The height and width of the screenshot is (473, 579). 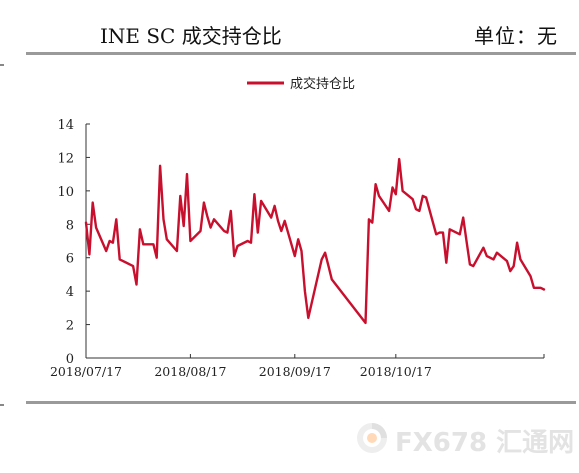 I want to click on edge-marker-top, so click(x=2, y=65).